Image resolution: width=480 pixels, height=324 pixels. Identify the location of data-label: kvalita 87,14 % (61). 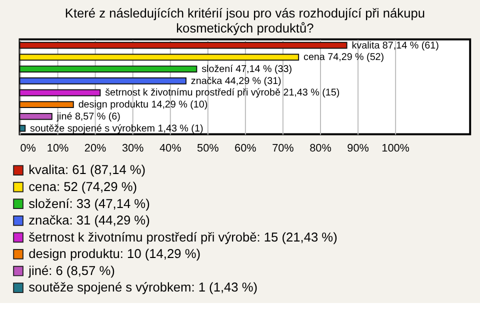
(395, 46).